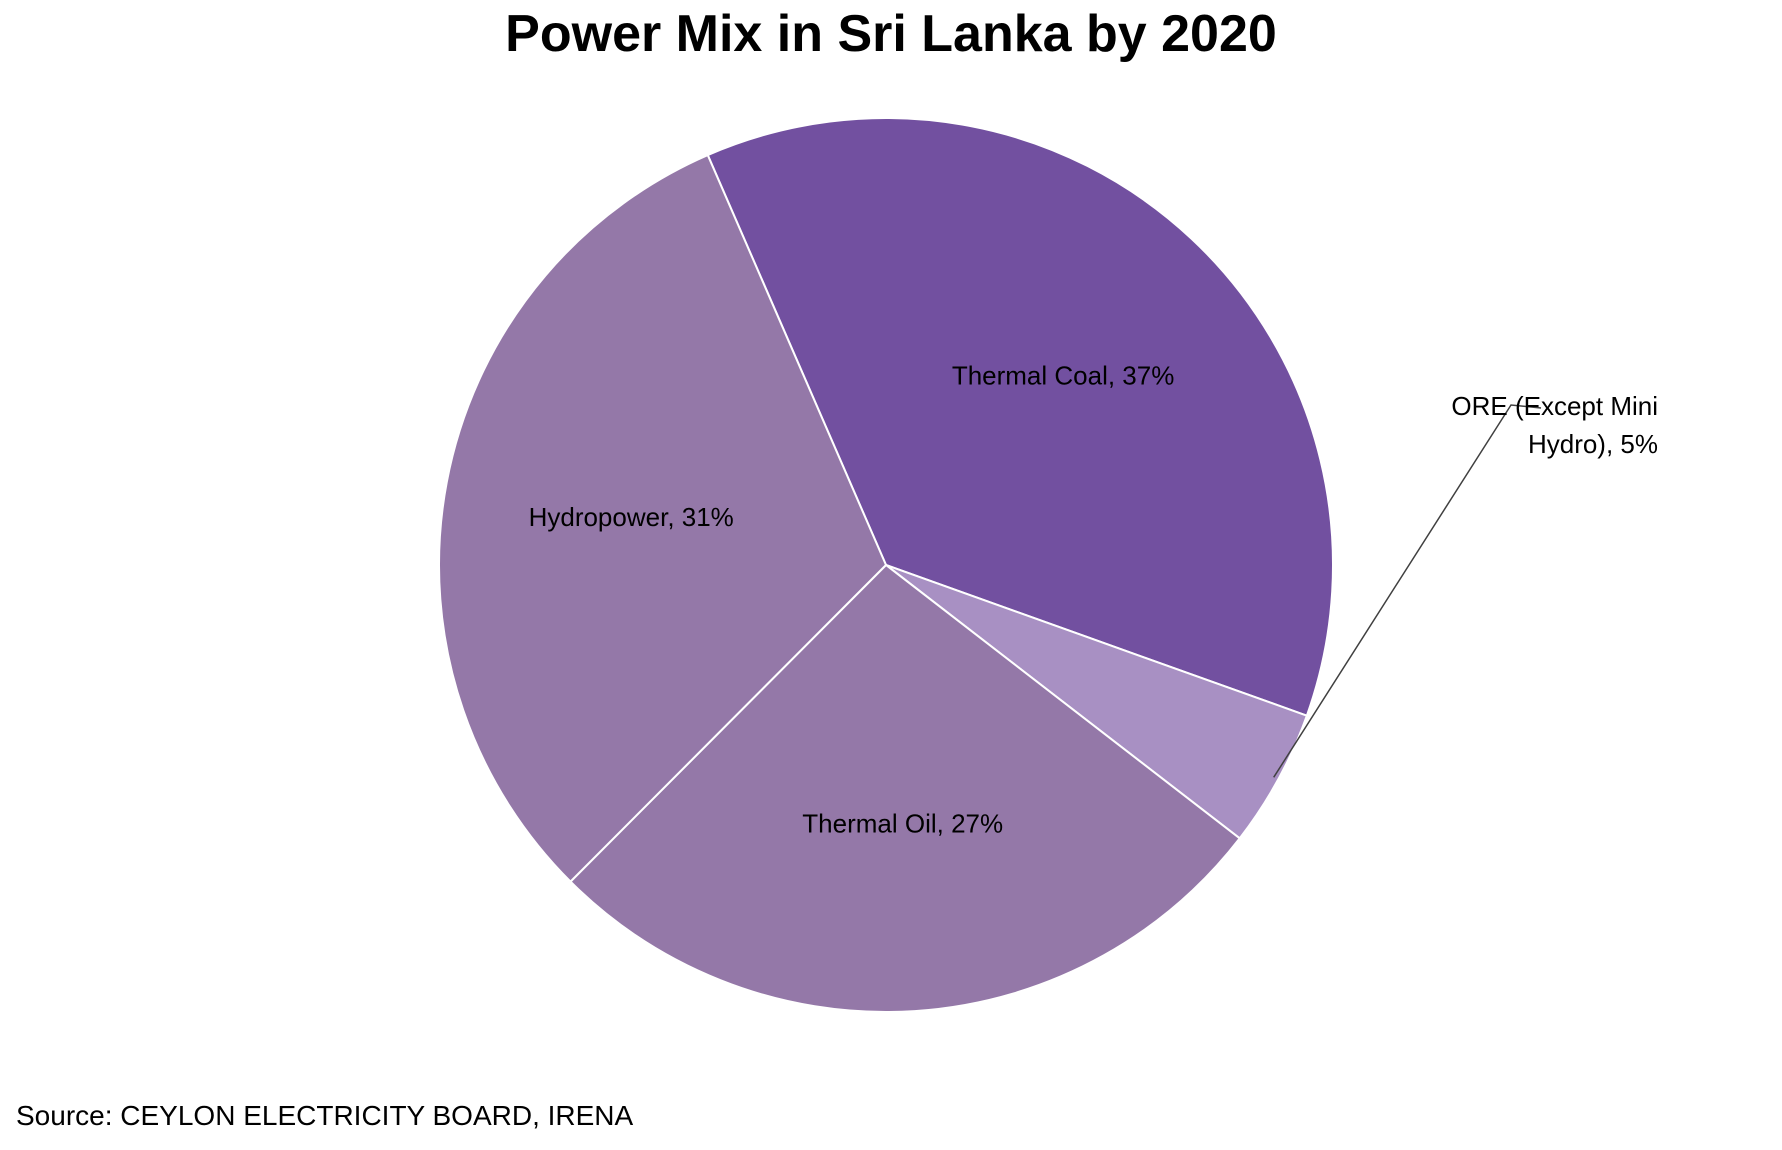  Describe the element at coordinates (891, 34) in the screenshot. I see `chart-title: Power Mix in Sri Lanka by 2020` at that location.